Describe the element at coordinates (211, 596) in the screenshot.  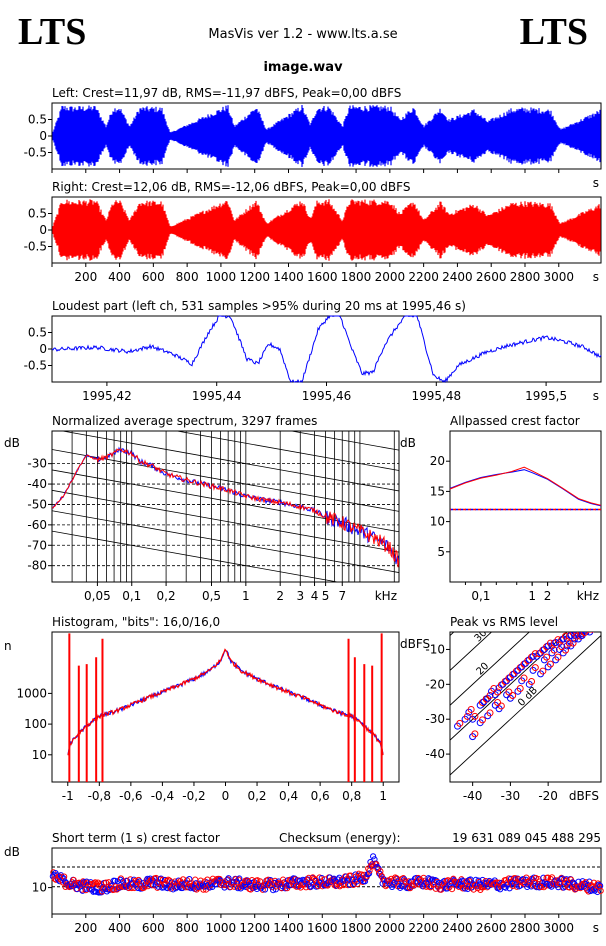
I see `spectrum-xtick-3-label: 0,5` at that location.